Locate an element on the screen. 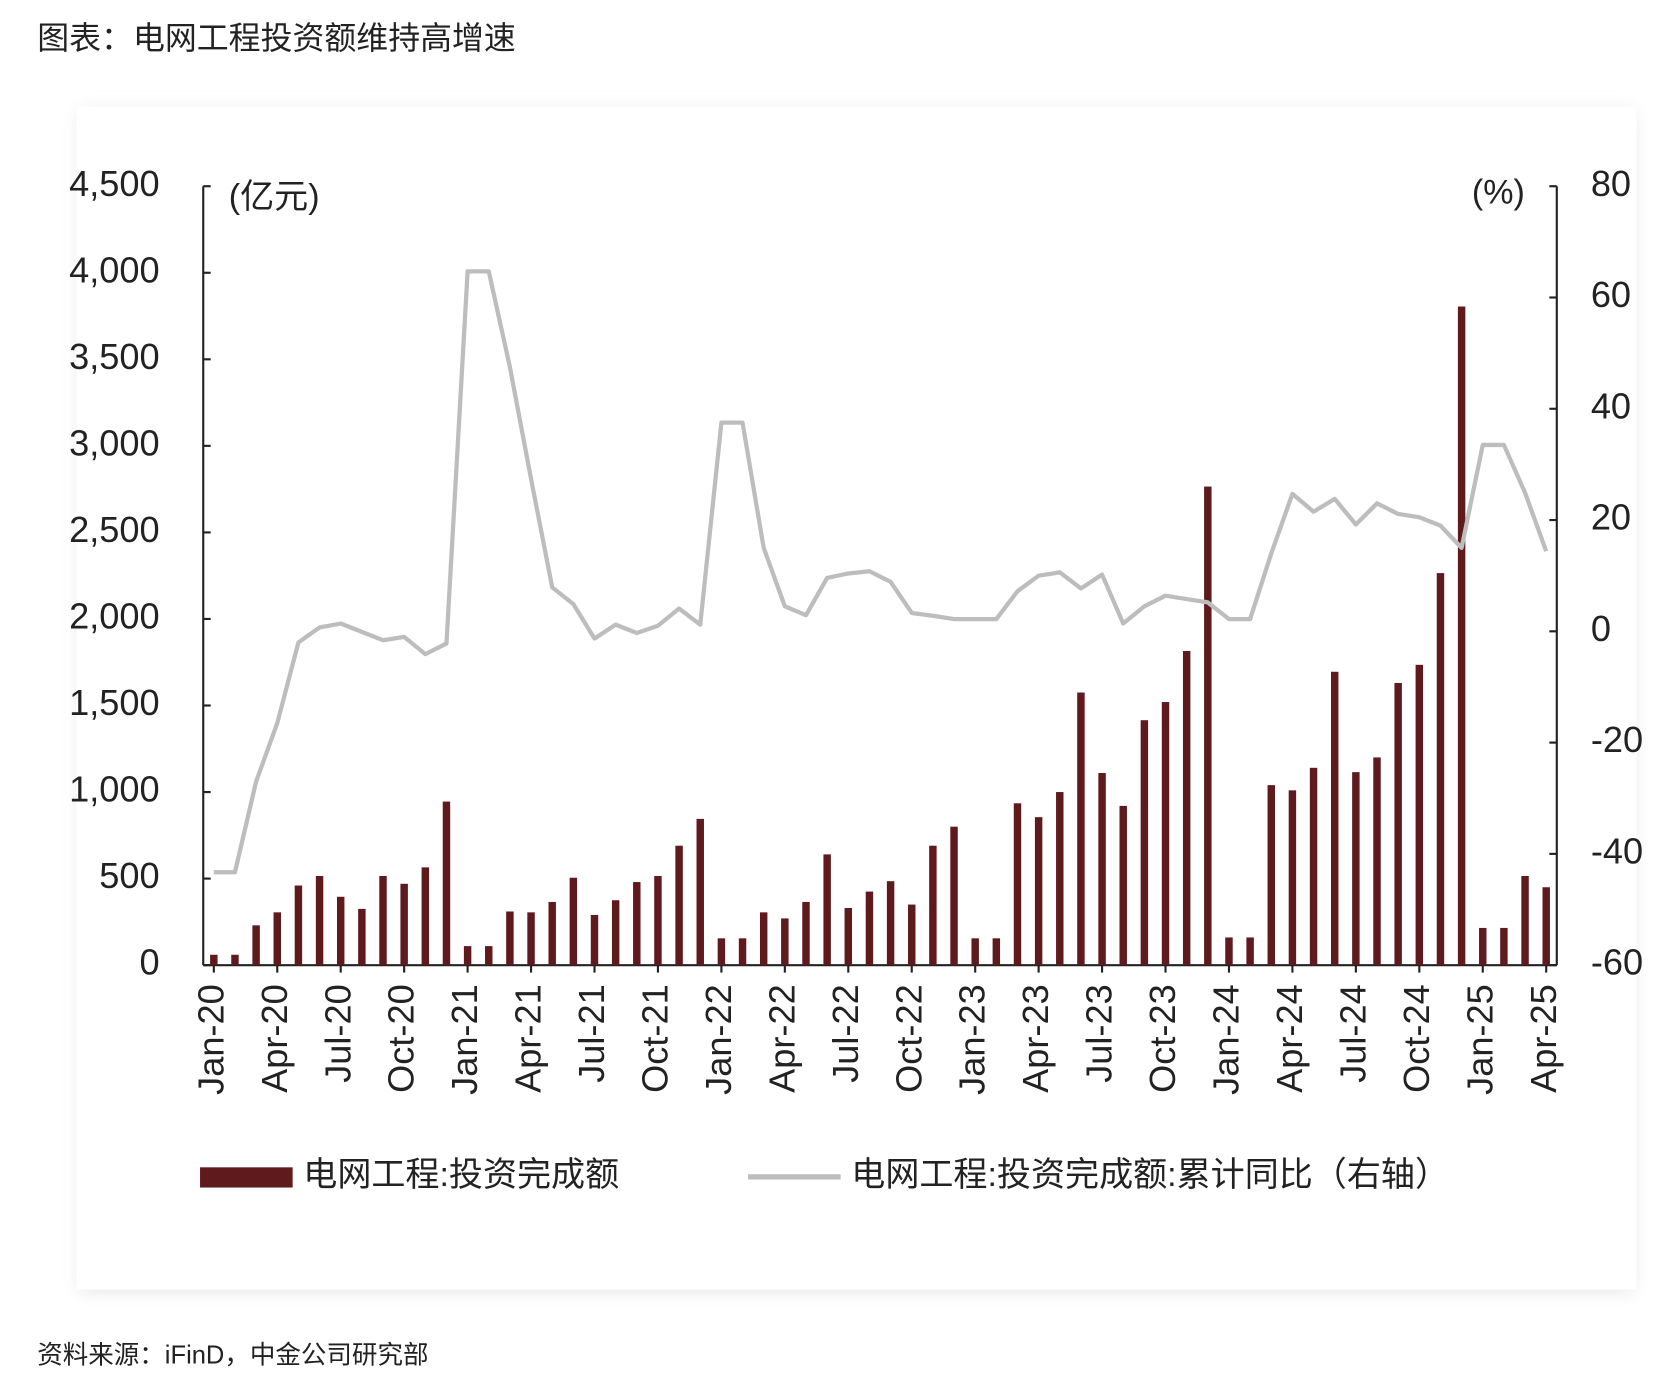  x-tick-label: Apr-25 is located at coordinates (1543, 1038).